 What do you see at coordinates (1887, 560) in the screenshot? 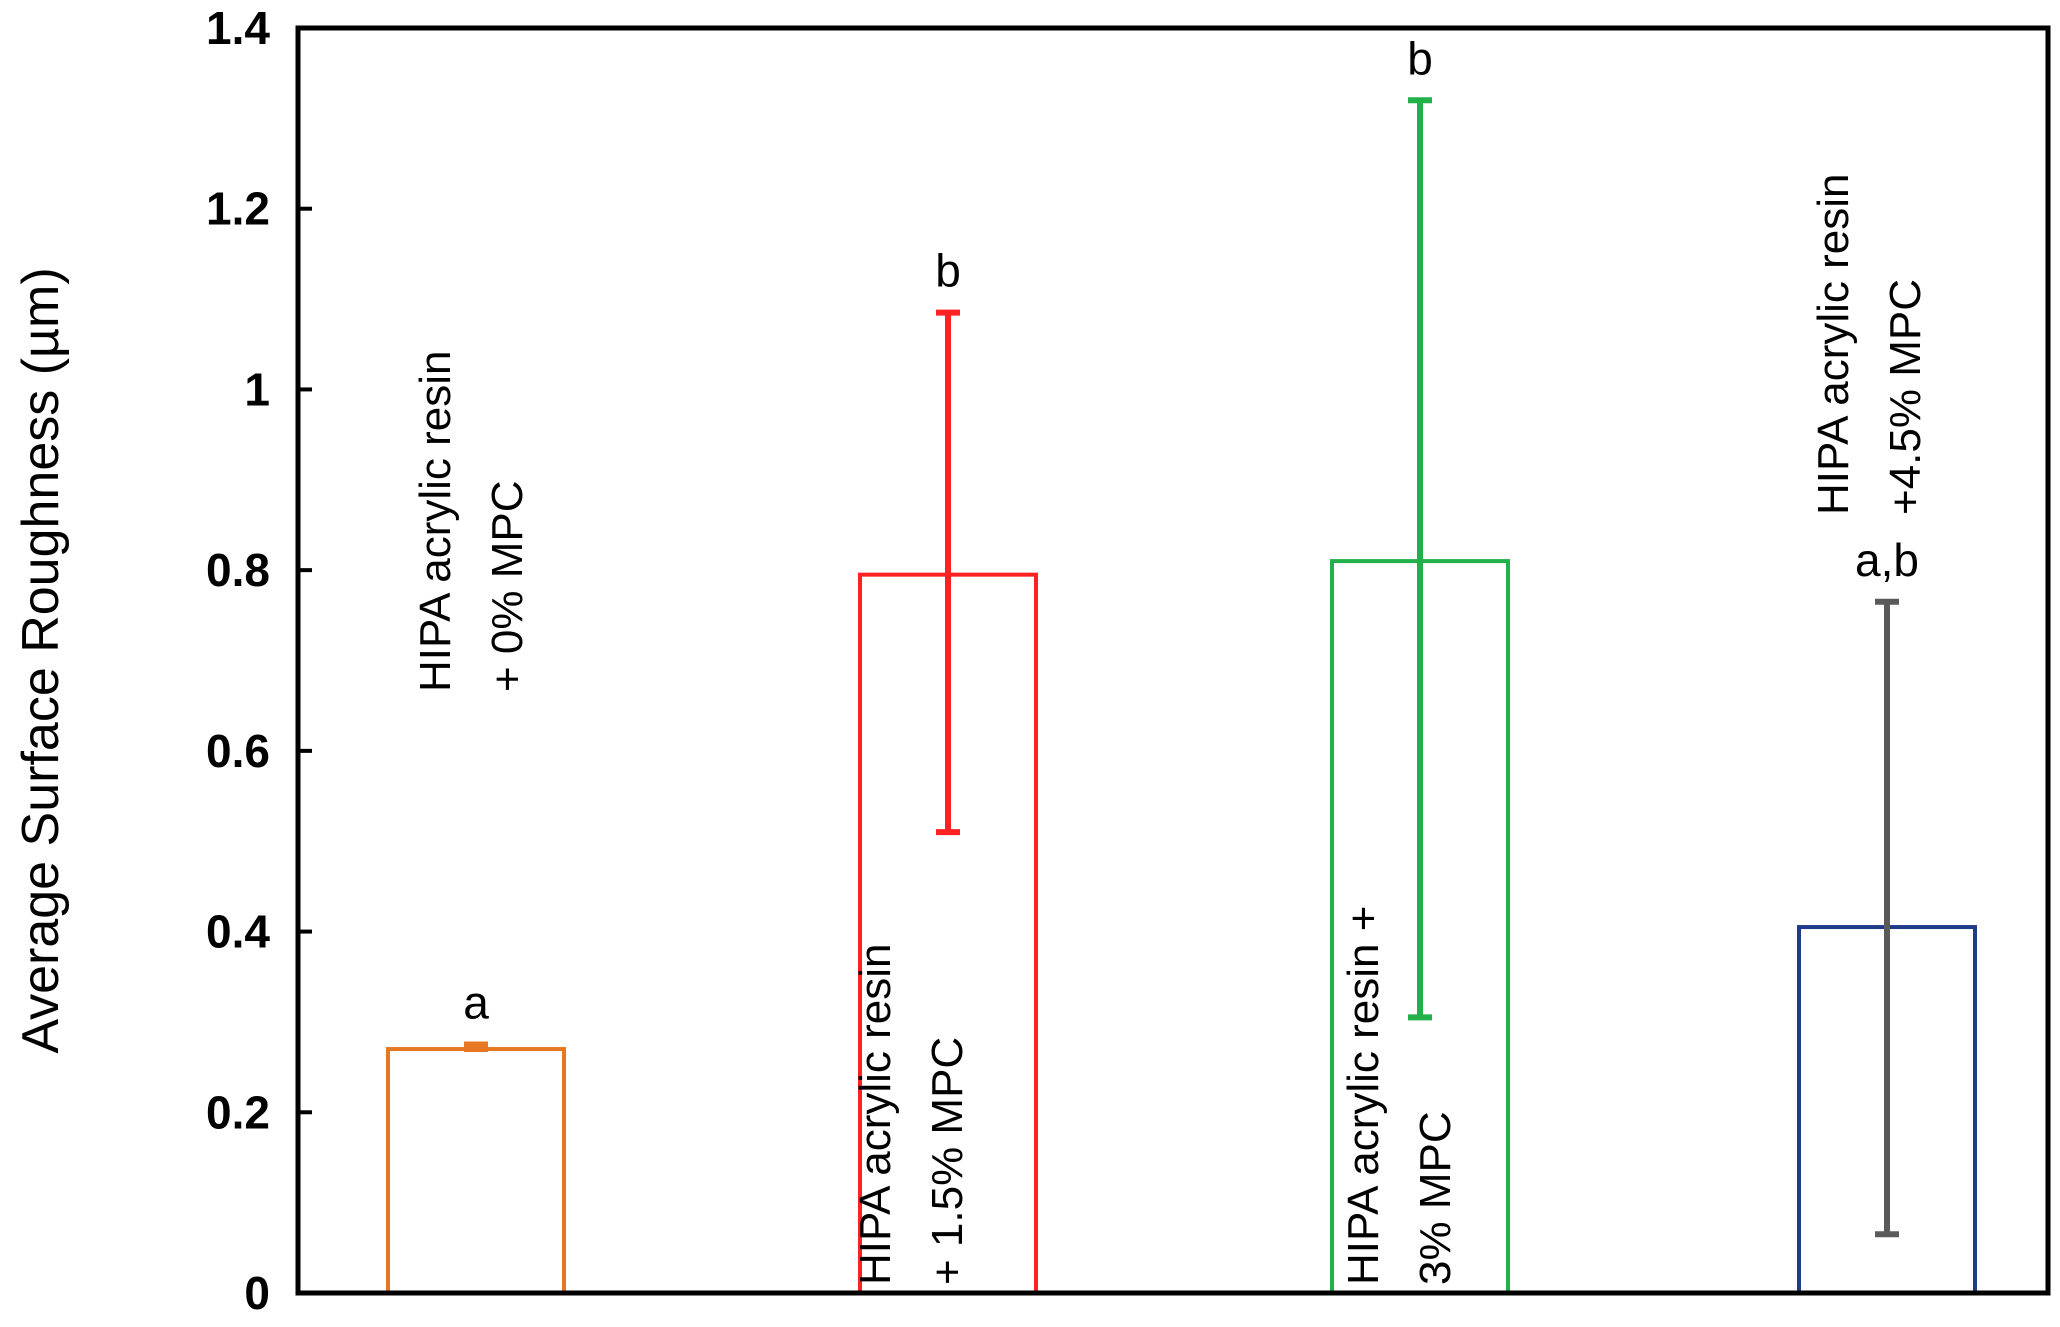
I see `significance-label: a,b` at bounding box center [1887, 560].